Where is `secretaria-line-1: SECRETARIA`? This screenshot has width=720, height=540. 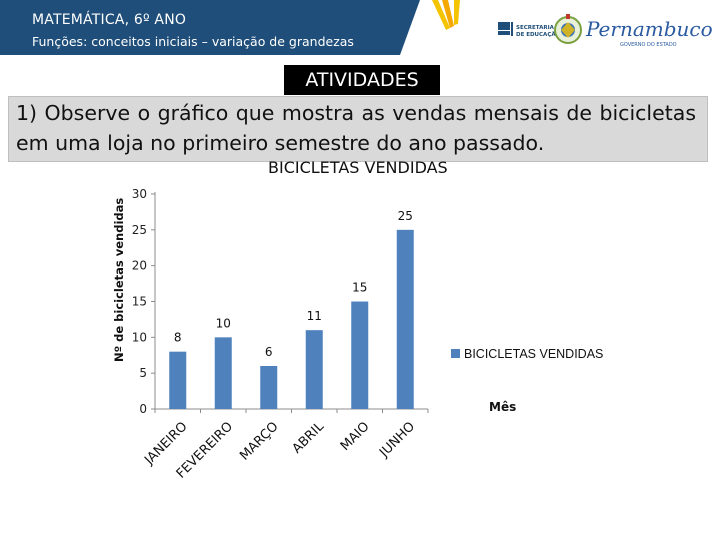
secretaria-line-1: SECRETARIA is located at coordinates (535, 28).